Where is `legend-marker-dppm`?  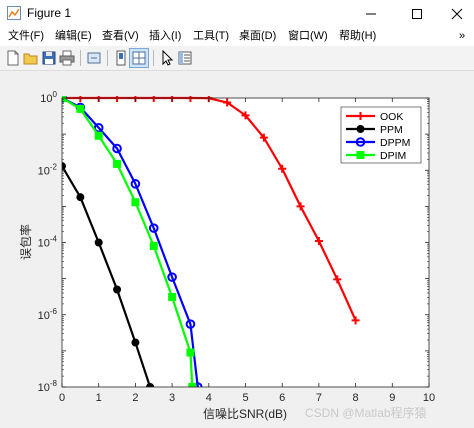 legend-marker-dppm is located at coordinates (360, 142).